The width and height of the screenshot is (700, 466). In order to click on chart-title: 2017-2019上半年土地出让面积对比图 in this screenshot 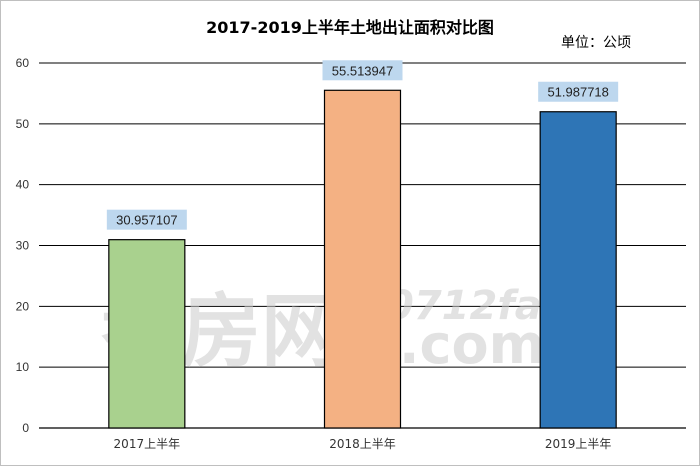, I will do `click(350, 27)`.